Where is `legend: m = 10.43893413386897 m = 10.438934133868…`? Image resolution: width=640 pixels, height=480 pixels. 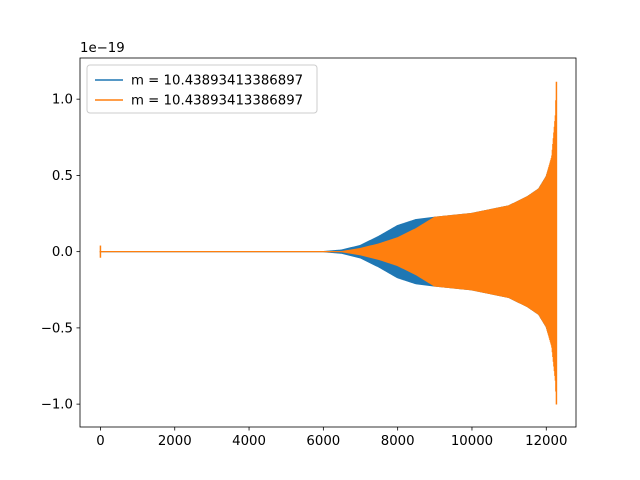 legend: m = 10.43893413386897 m = 10.438934133868… is located at coordinates (202, 89).